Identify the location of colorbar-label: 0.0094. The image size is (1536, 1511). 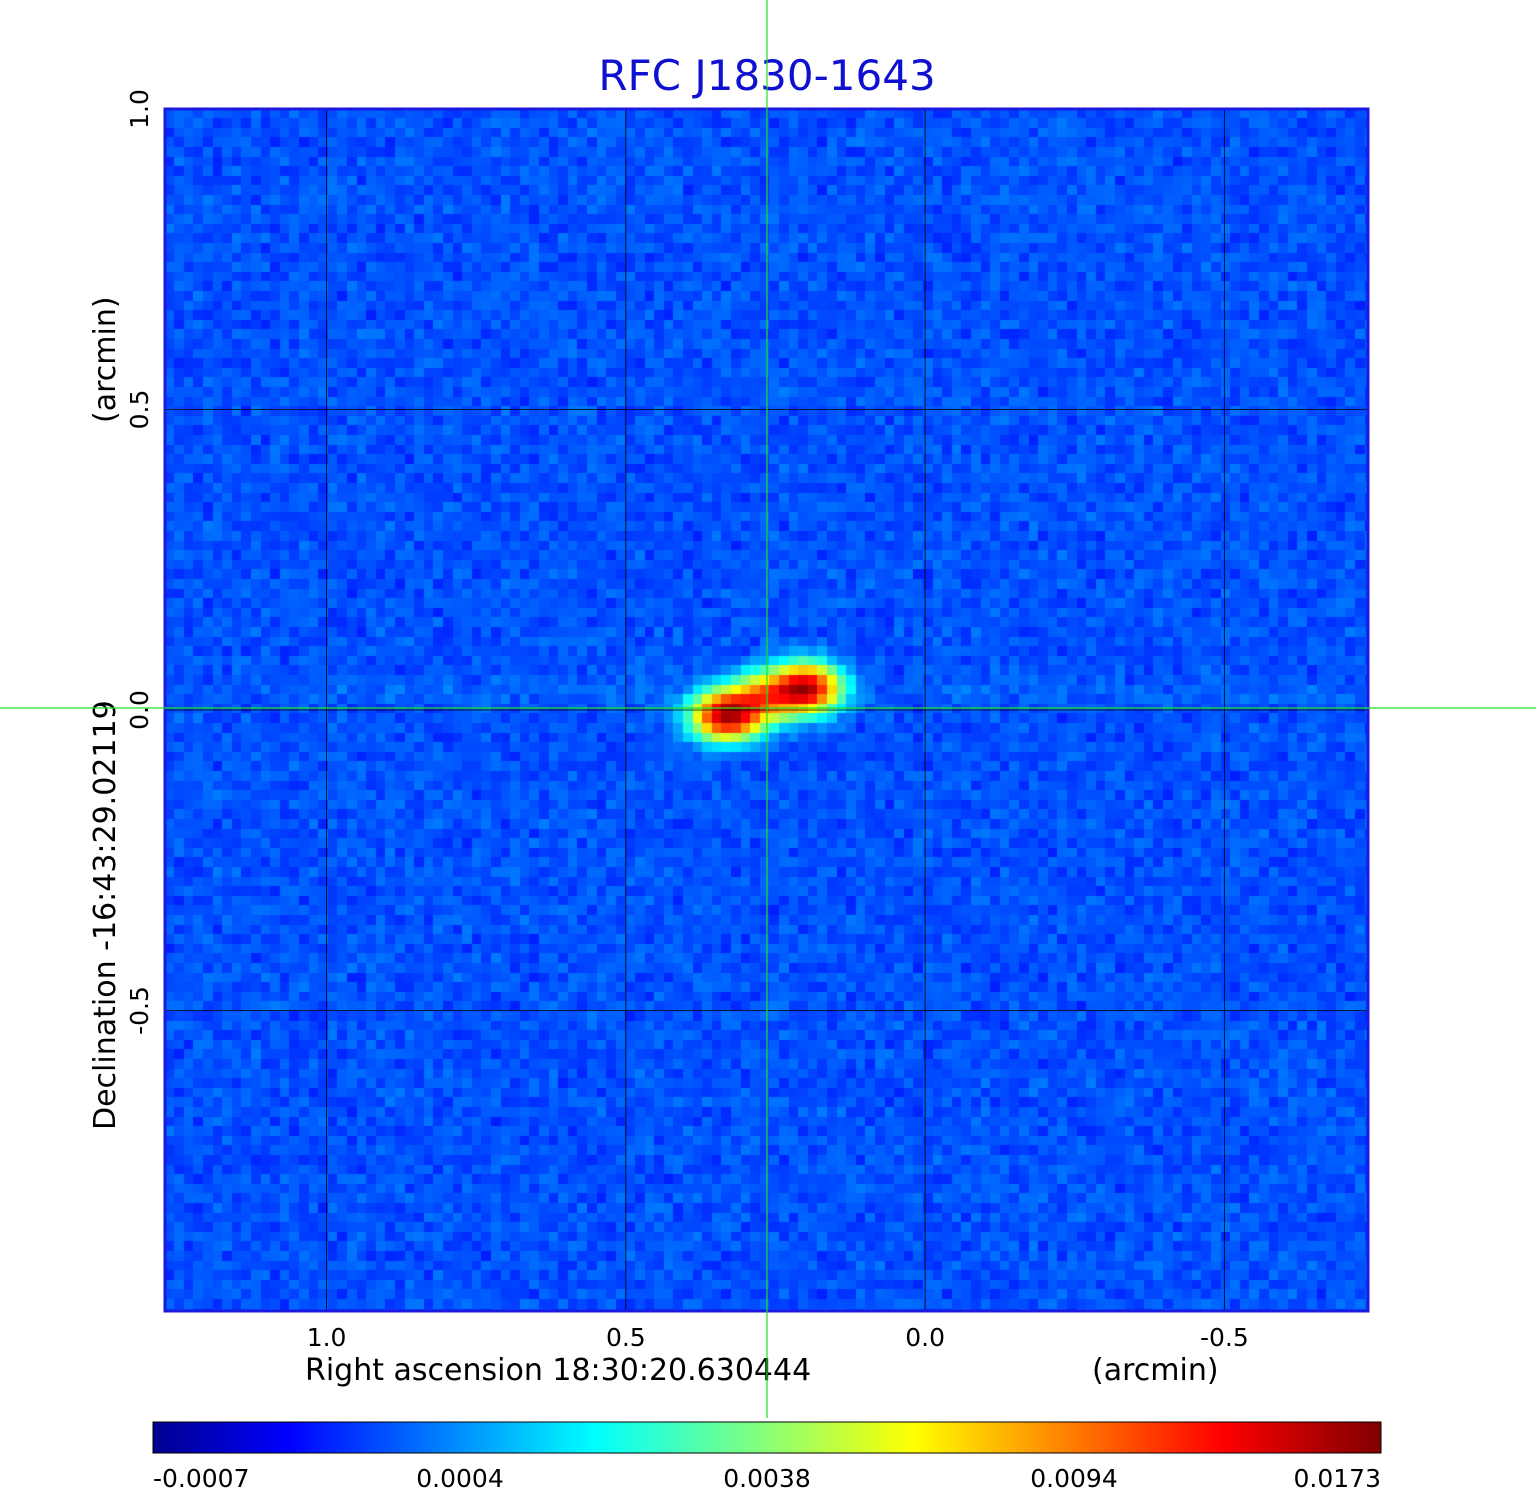
(1073, 1478).